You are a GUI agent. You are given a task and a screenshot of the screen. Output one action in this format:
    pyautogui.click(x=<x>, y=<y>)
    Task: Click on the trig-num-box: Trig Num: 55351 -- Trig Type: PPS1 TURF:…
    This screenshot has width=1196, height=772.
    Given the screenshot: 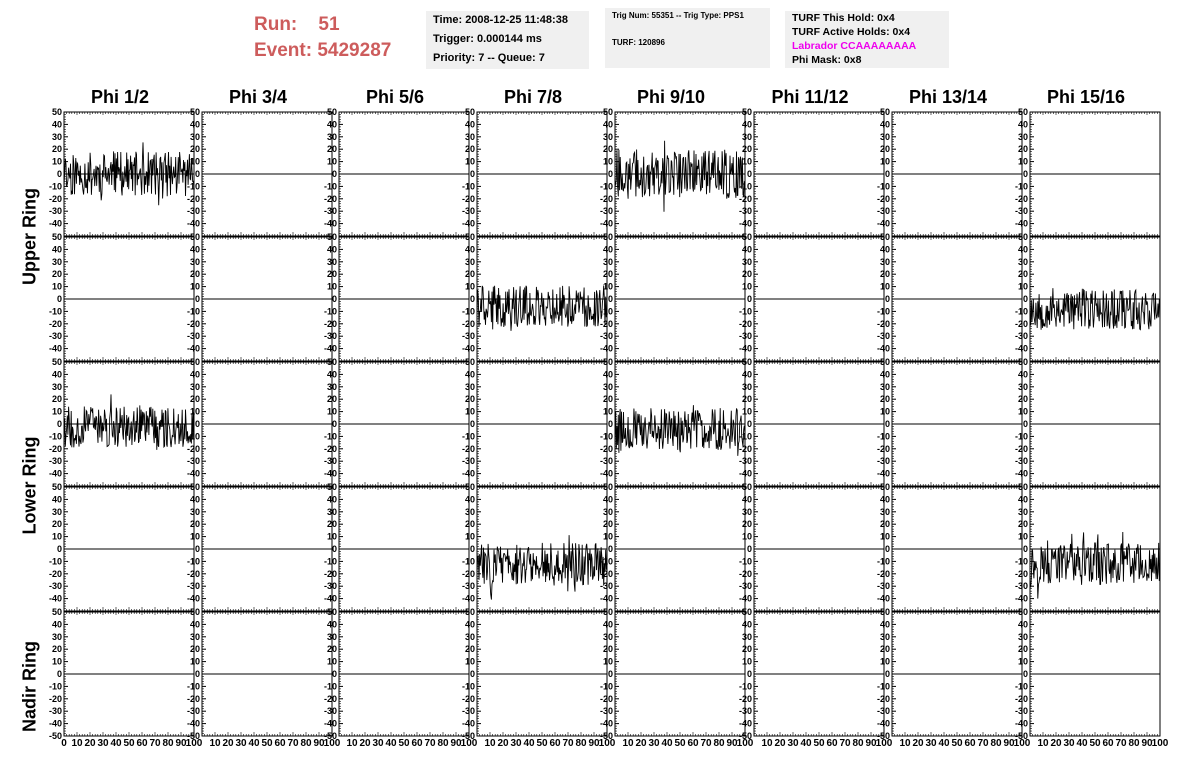 What is the action you would take?
    pyautogui.click(x=687, y=38)
    